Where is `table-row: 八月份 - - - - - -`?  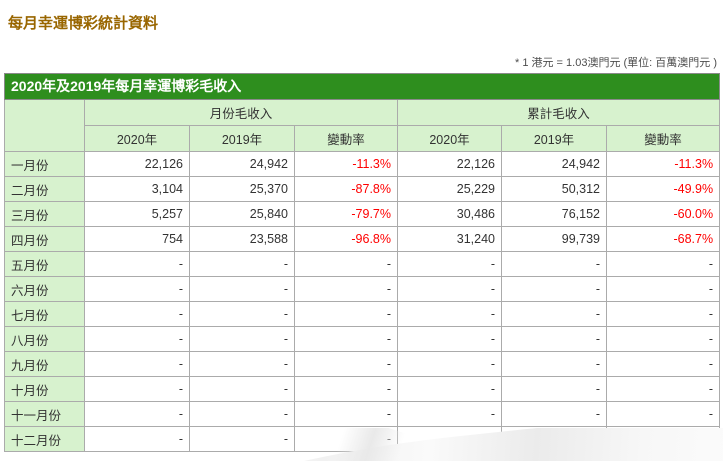 table-row: 八月份 - - - - - - is located at coordinates (362, 339).